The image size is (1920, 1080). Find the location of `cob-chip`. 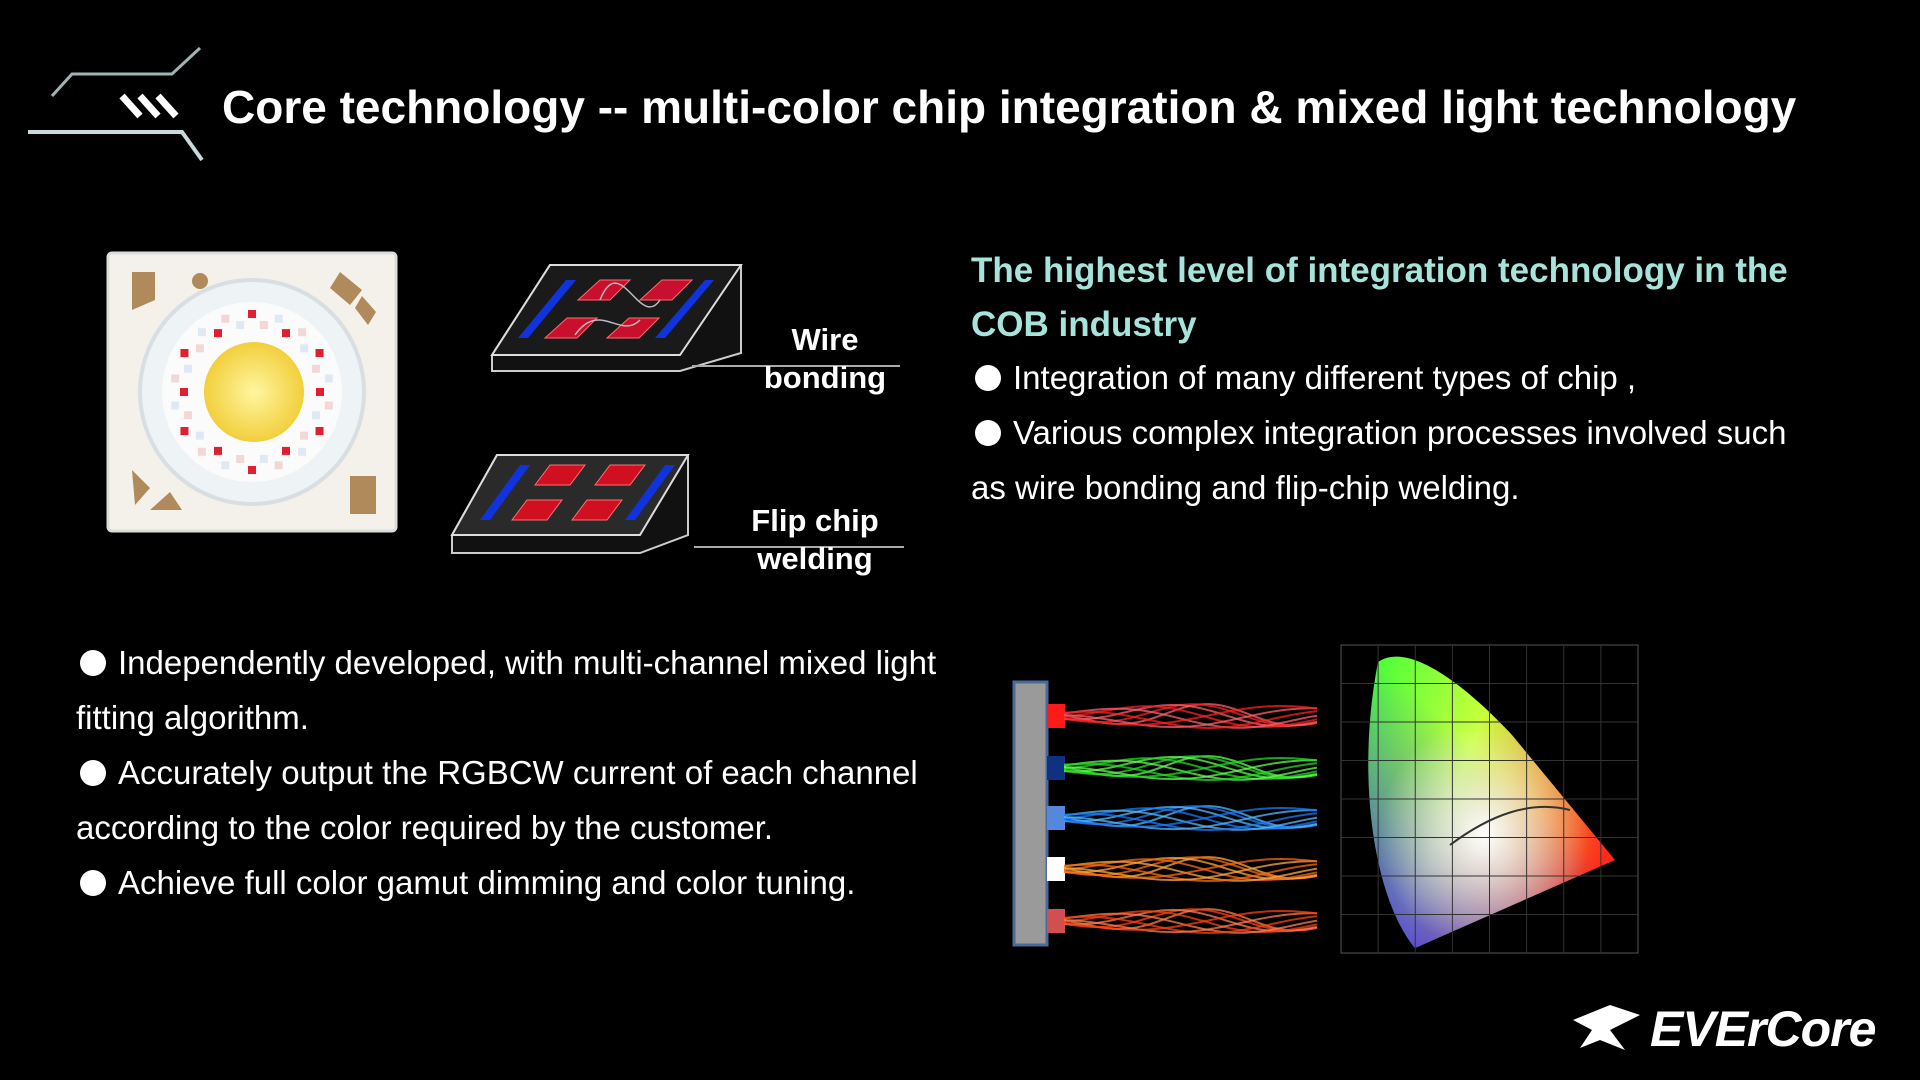

cob-chip is located at coordinates (252, 392).